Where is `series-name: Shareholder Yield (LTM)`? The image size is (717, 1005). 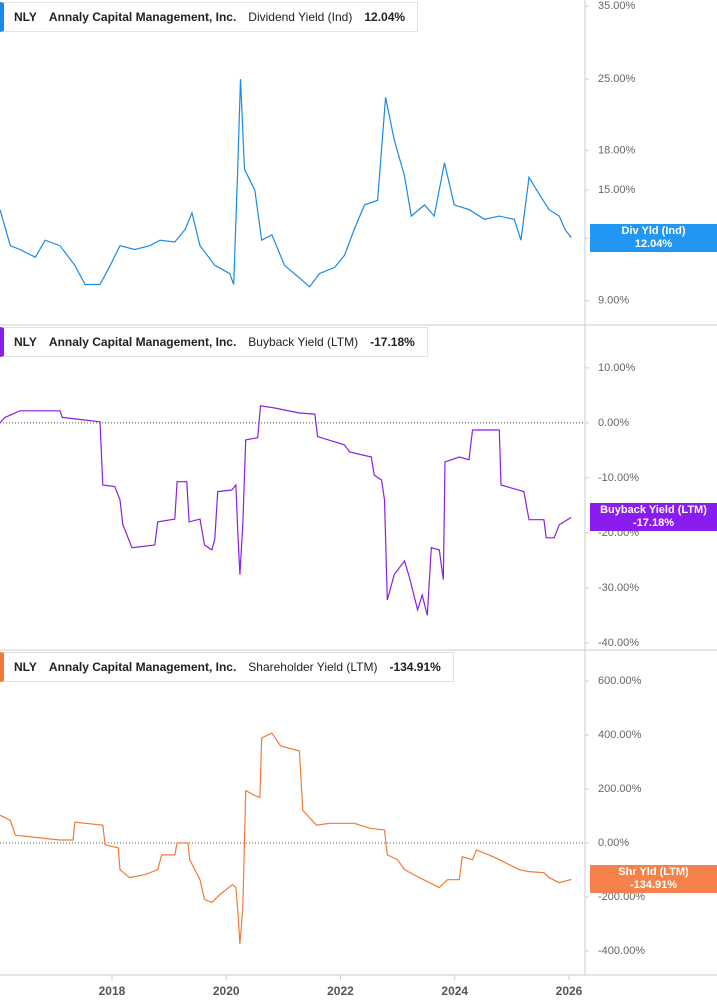
series-name: Shareholder Yield (LTM) is located at coordinates (313, 667).